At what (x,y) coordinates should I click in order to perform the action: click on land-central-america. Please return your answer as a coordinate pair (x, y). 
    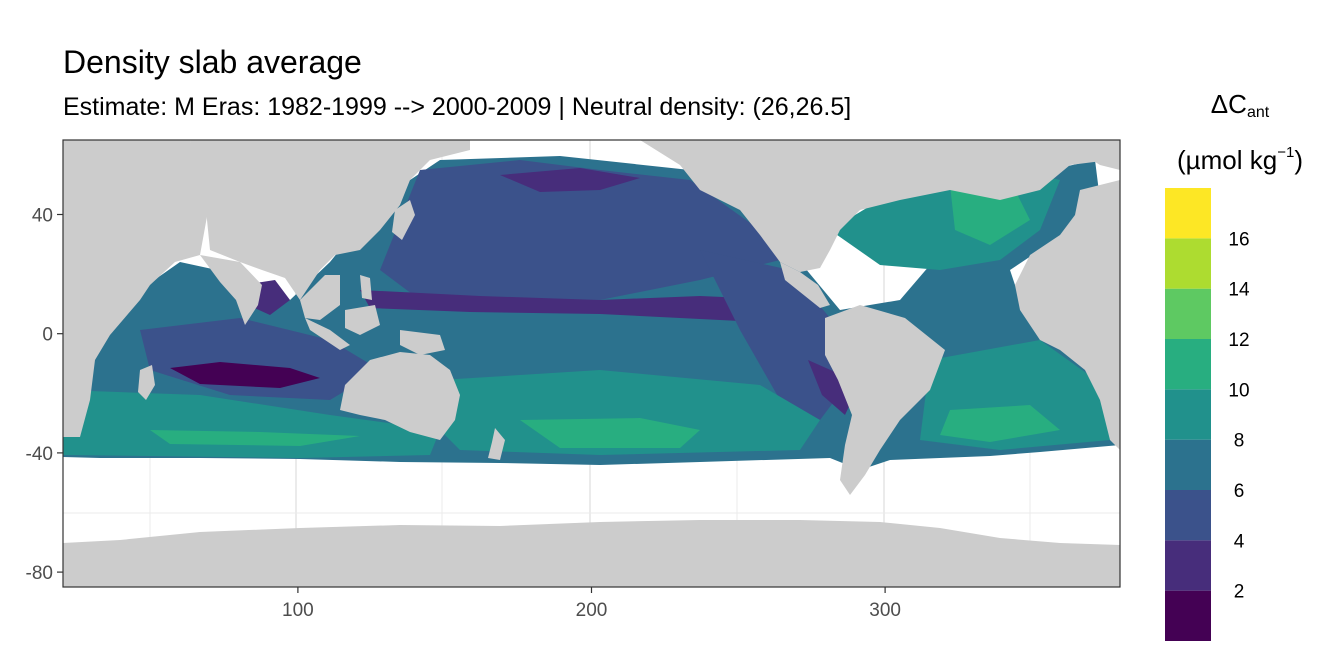
    Looking at the image, I should click on (805, 285).